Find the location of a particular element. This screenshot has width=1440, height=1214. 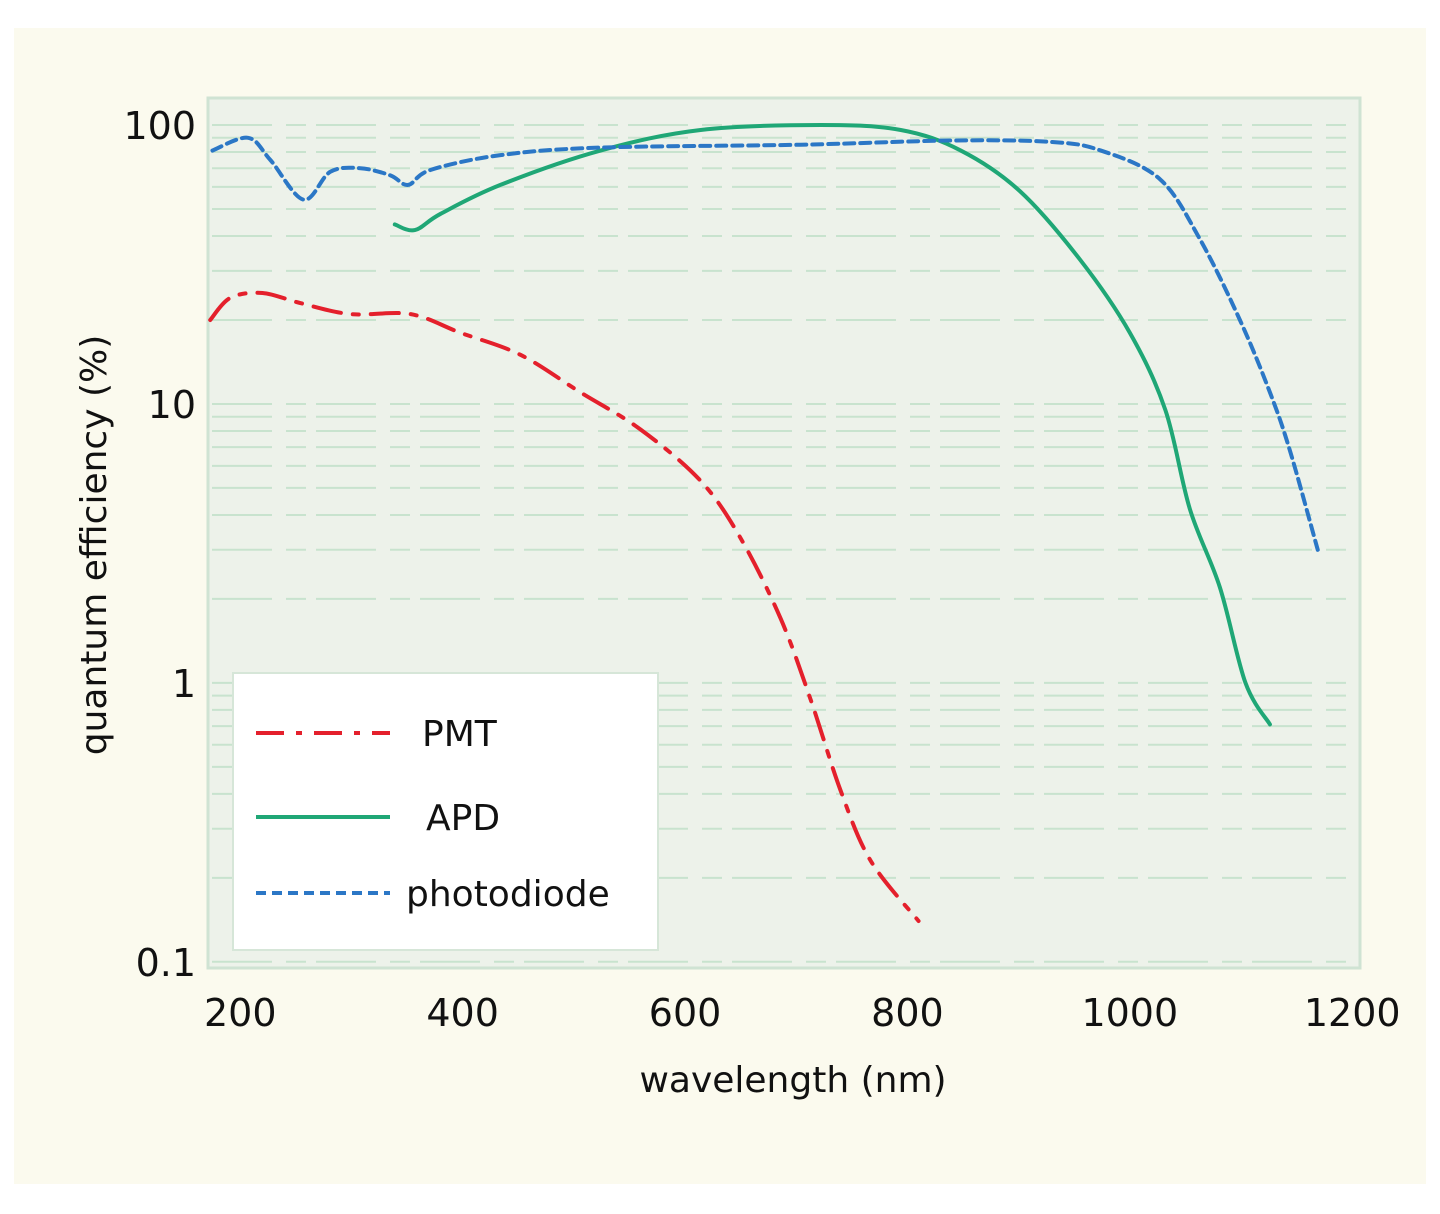

y-axis-ticks: 0.1 1 10 100 is located at coordinates (159, 544).